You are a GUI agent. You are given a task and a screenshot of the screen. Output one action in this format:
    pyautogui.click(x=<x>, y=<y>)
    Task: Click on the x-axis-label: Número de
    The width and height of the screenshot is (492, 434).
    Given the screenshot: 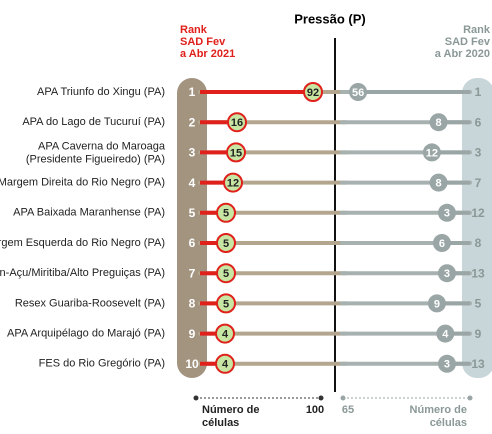 What is the action you would take?
    pyautogui.click(x=230, y=410)
    